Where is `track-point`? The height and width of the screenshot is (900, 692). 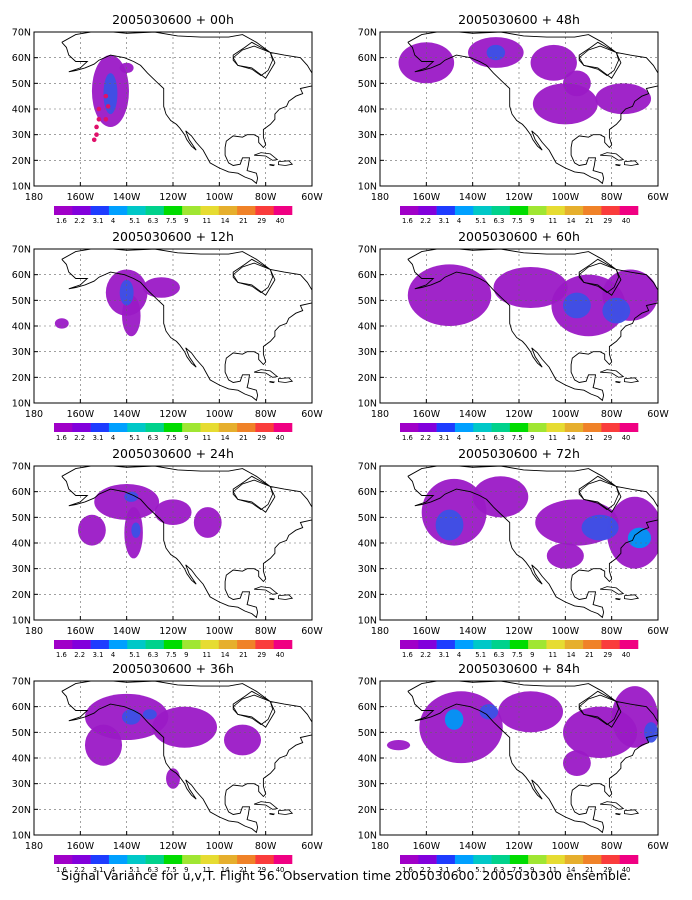 track-point is located at coordinates (96, 127).